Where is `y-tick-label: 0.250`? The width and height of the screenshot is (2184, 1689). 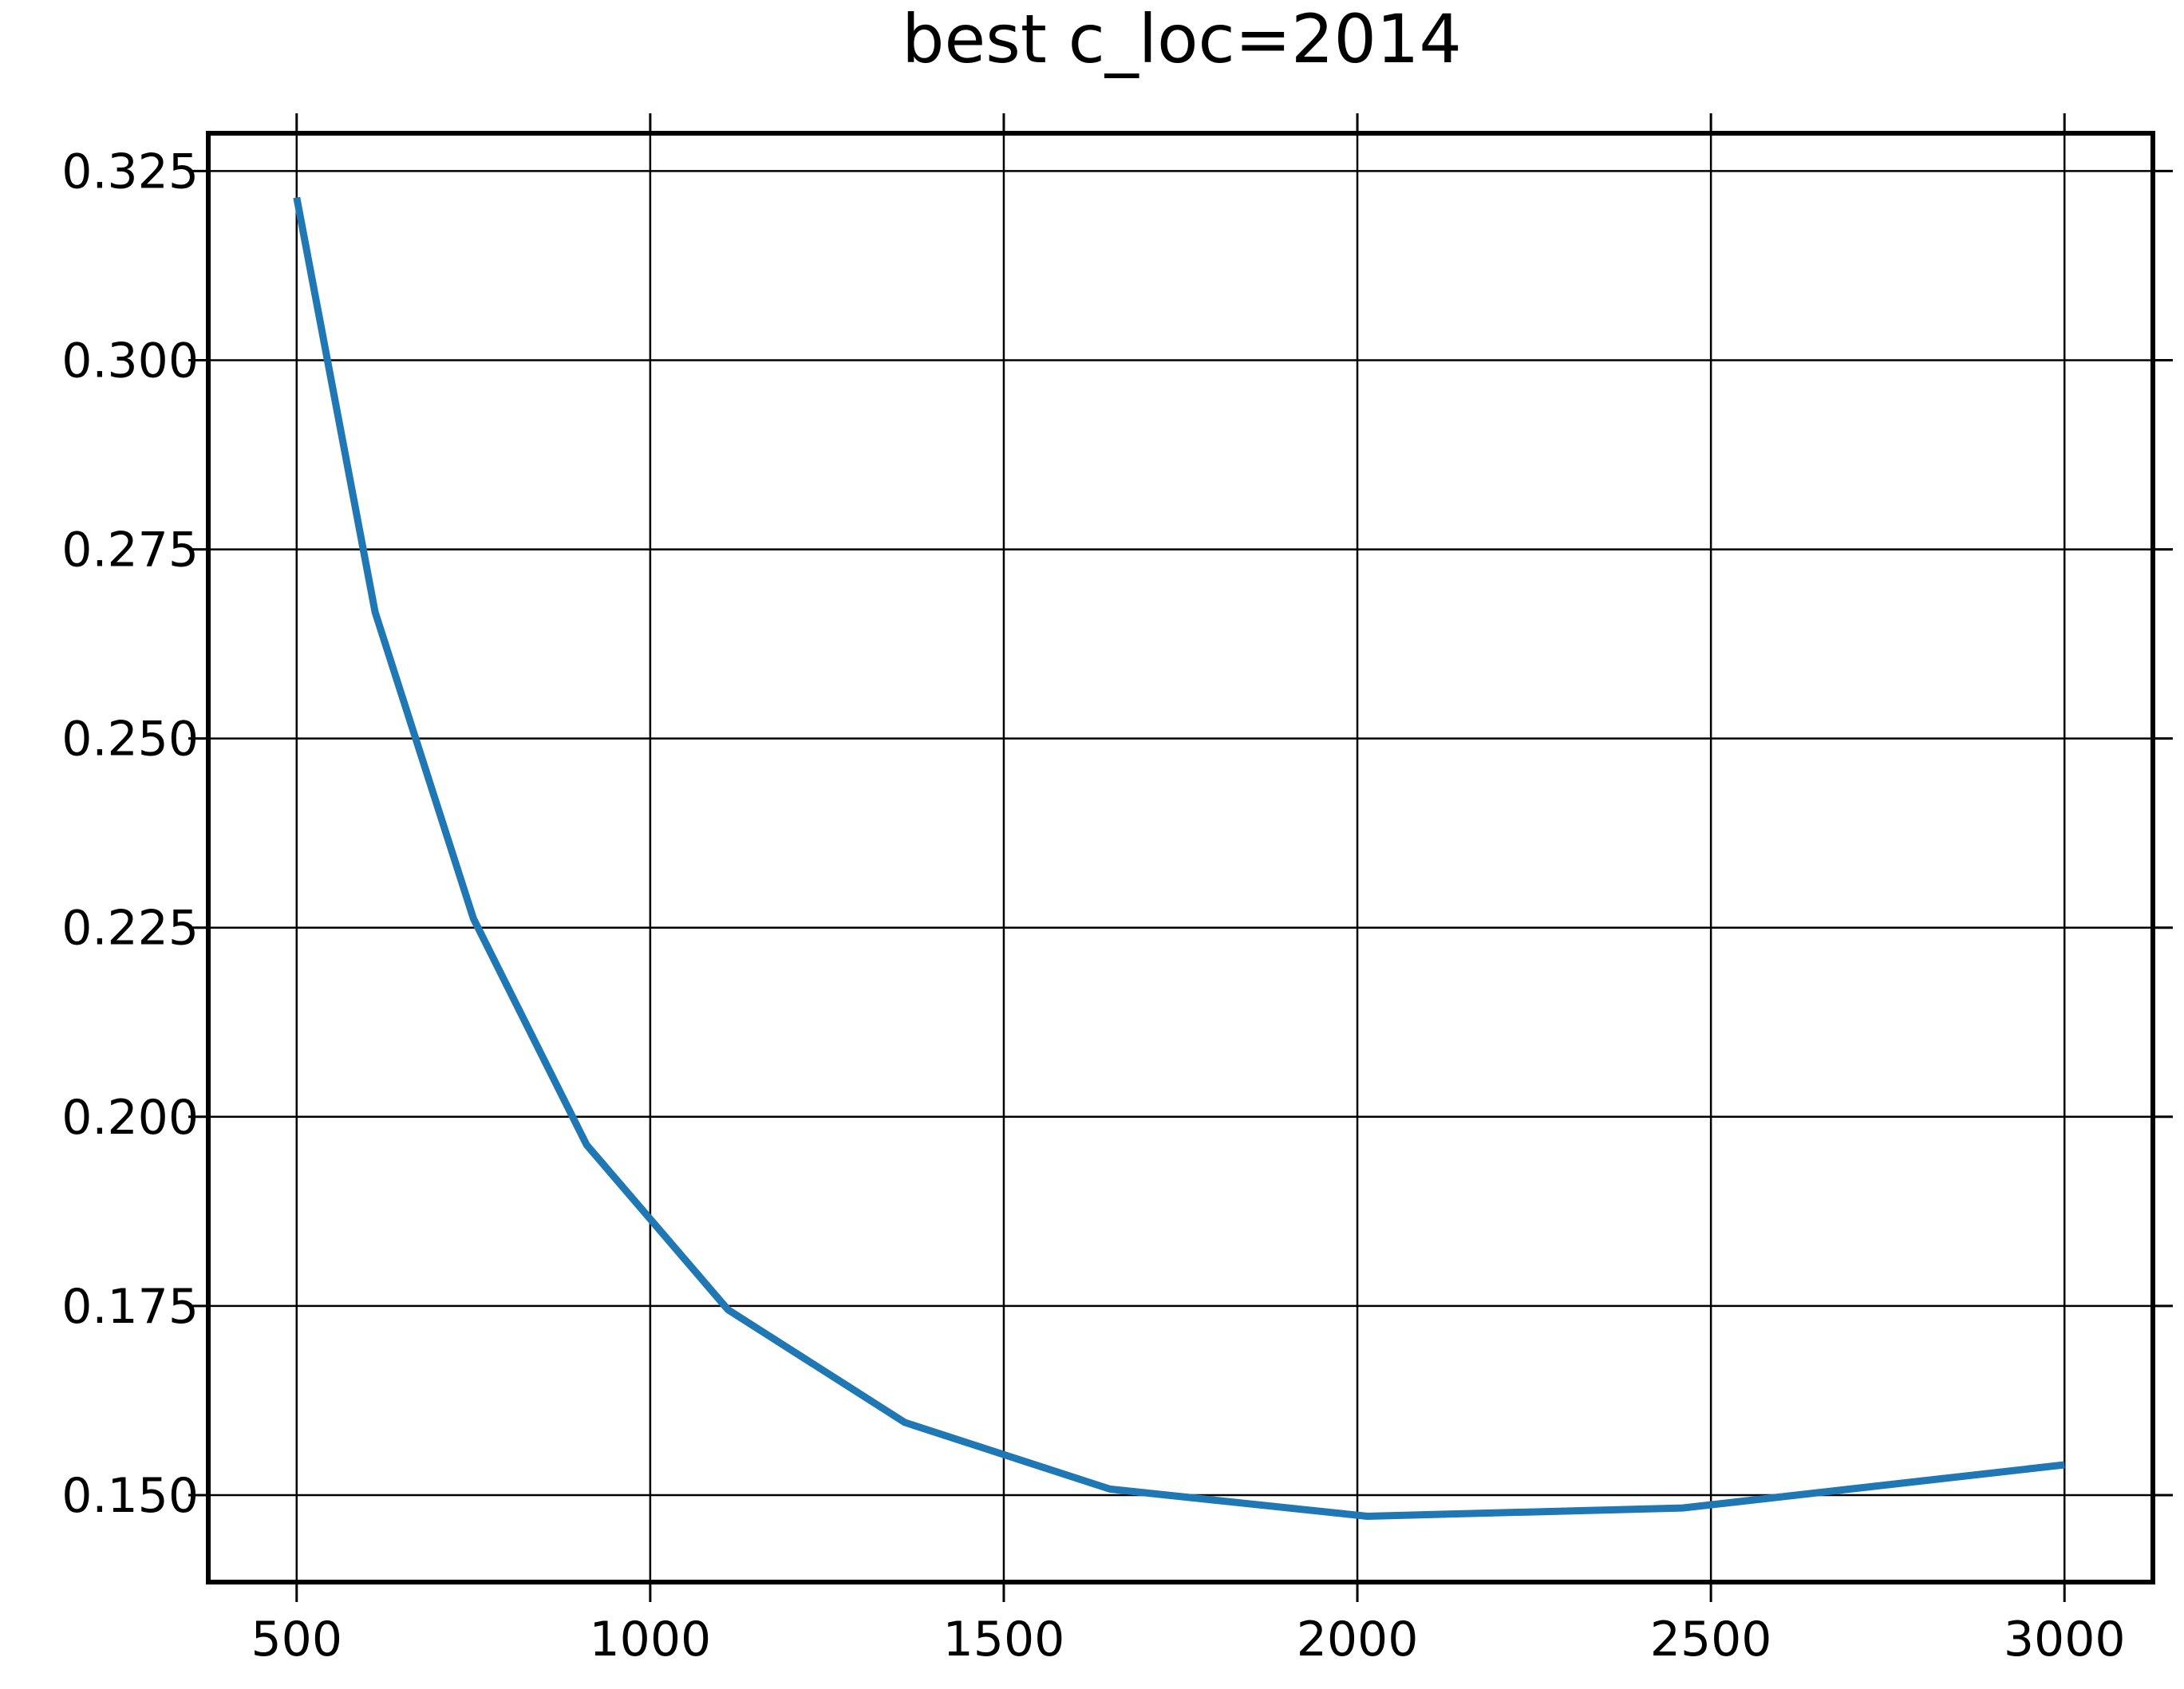
y-tick-label: 0.250 is located at coordinates (130, 740).